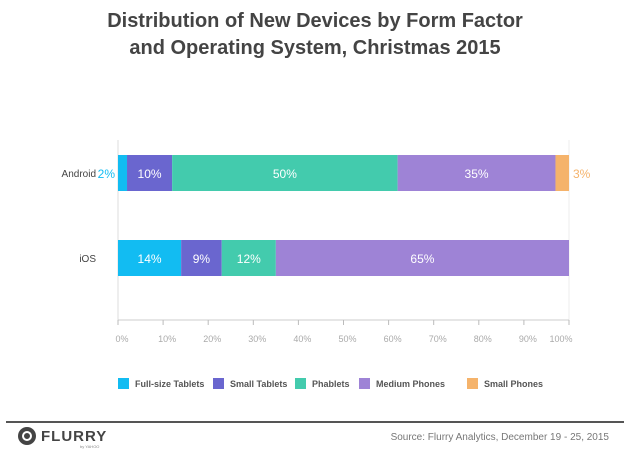 The height and width of the screenshot is (451, 630). I want to click on logo-text: FLURRY, so click(74, 436).